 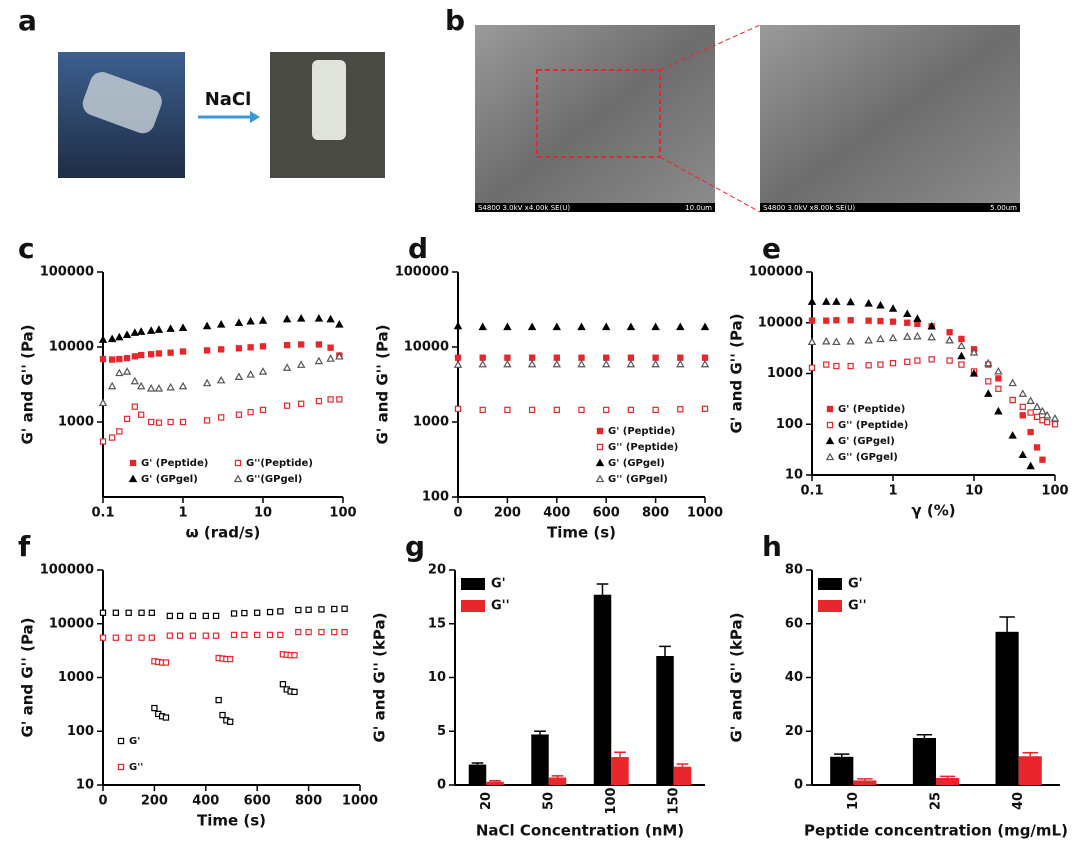 I want to click on x-tick-label: 100, so click(x=1054, y=491).